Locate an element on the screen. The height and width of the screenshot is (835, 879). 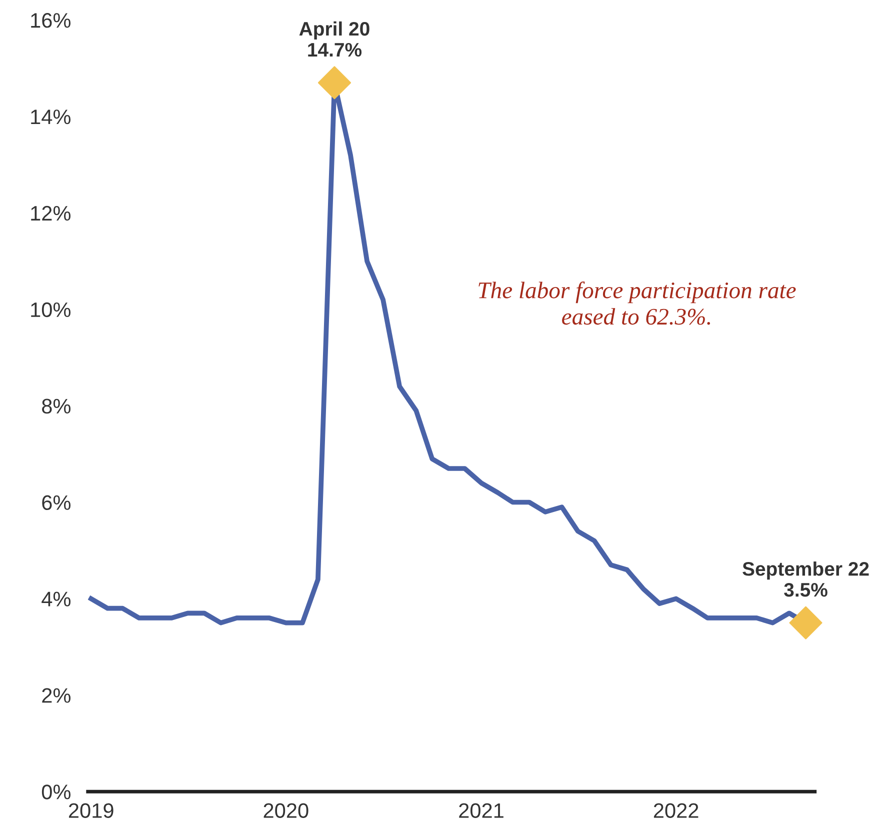
x-tick-label: 2019 is located at coordinates (91, 810).